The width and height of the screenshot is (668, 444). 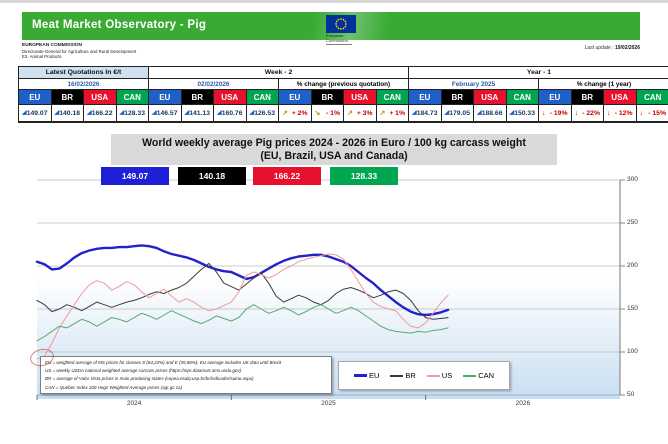 I want to click on y-axis-label: 250, so click(x=632, y=222).